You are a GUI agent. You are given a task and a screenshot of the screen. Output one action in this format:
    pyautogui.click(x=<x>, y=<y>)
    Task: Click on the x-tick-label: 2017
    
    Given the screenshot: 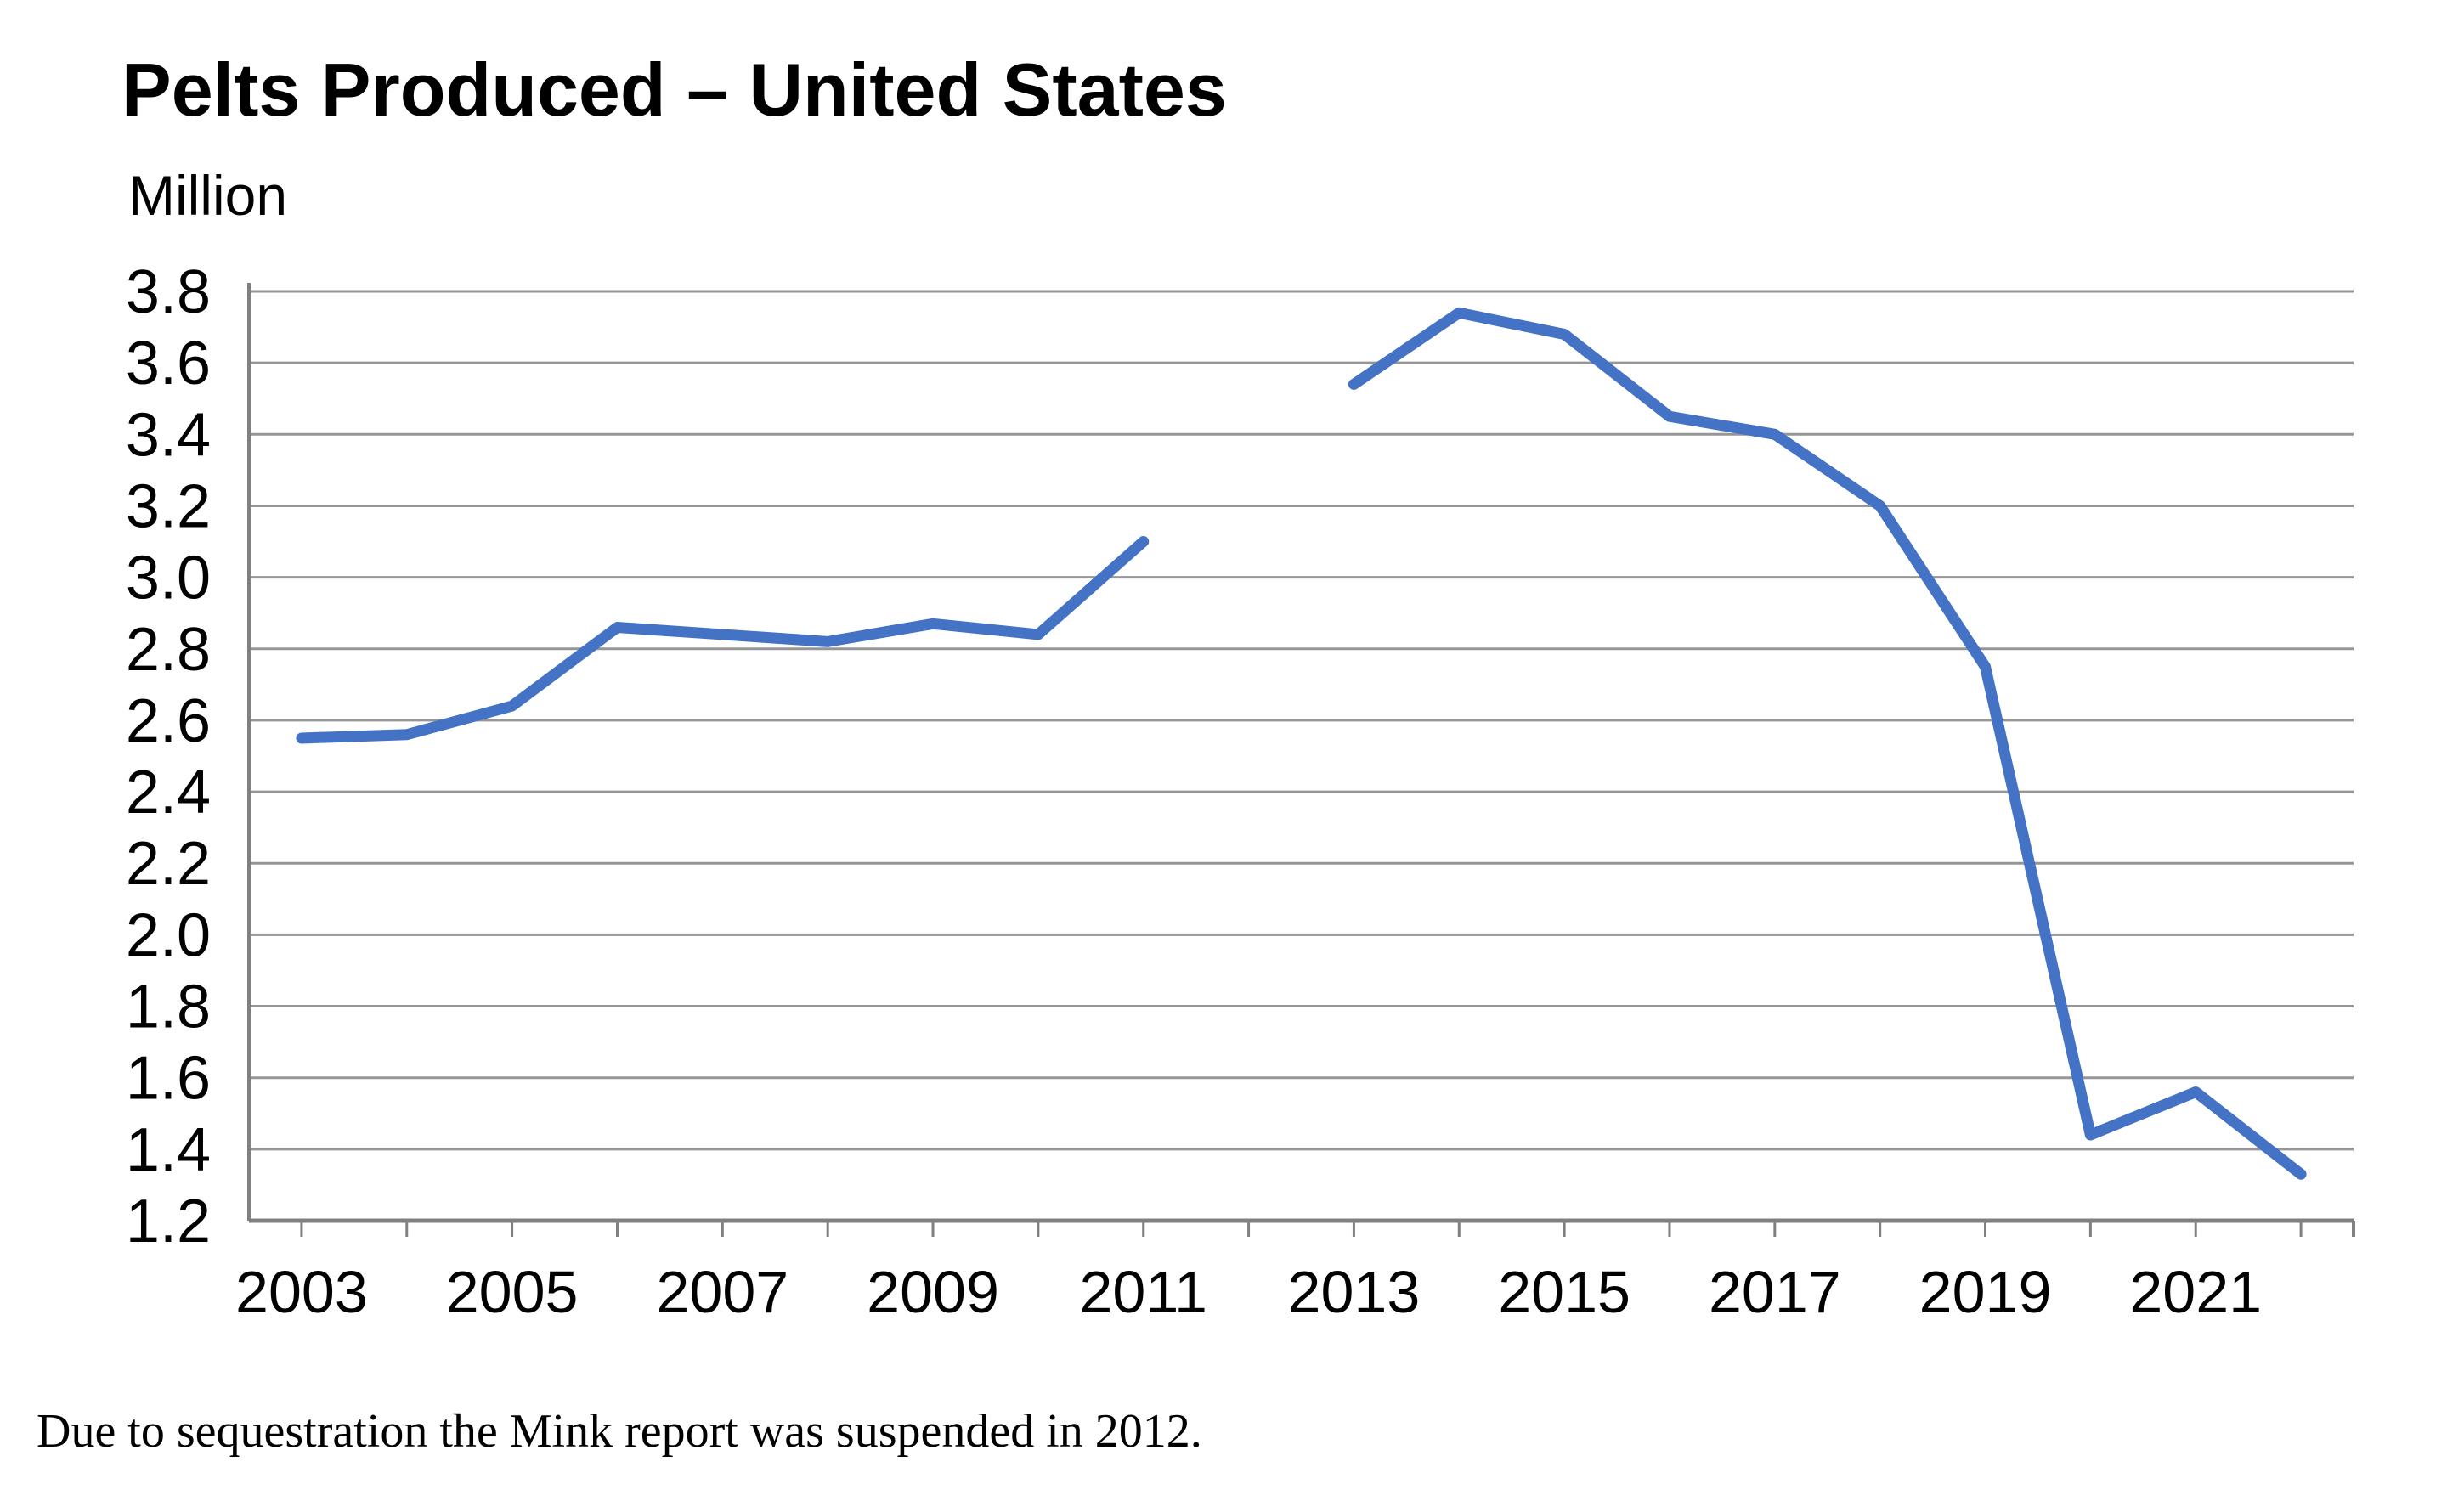 What is the action you would take?
    pyautogui.click(x=1775, y=1292)
    